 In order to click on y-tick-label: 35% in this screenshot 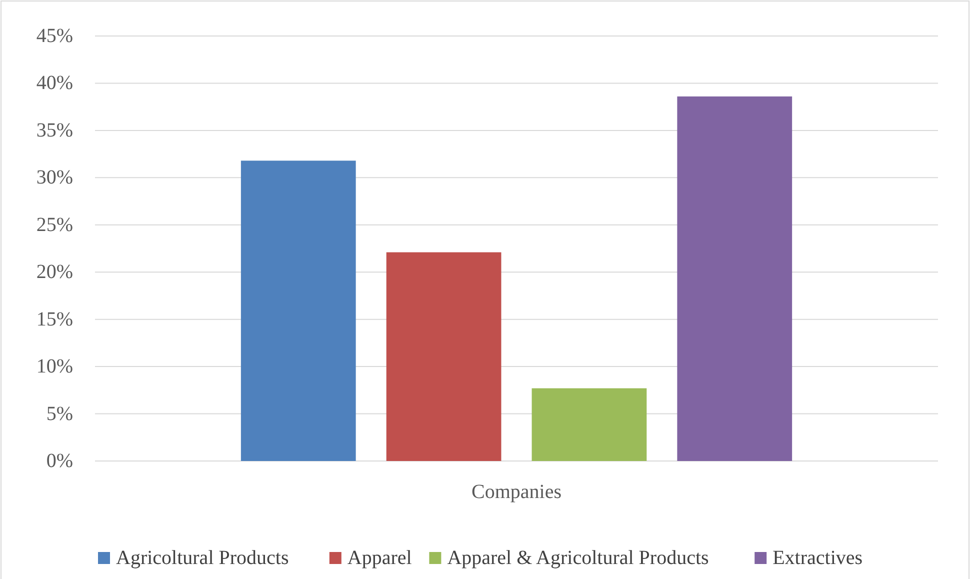, I will do `click(54, 130)`.